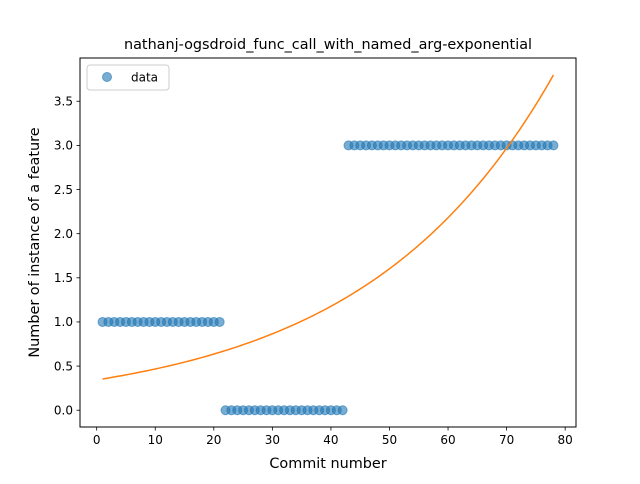 This screenshot has width=640, height=484. Describe the element at coordinates (565, 440) in the screenshot. I see `x-tick-label: 80` at that location.